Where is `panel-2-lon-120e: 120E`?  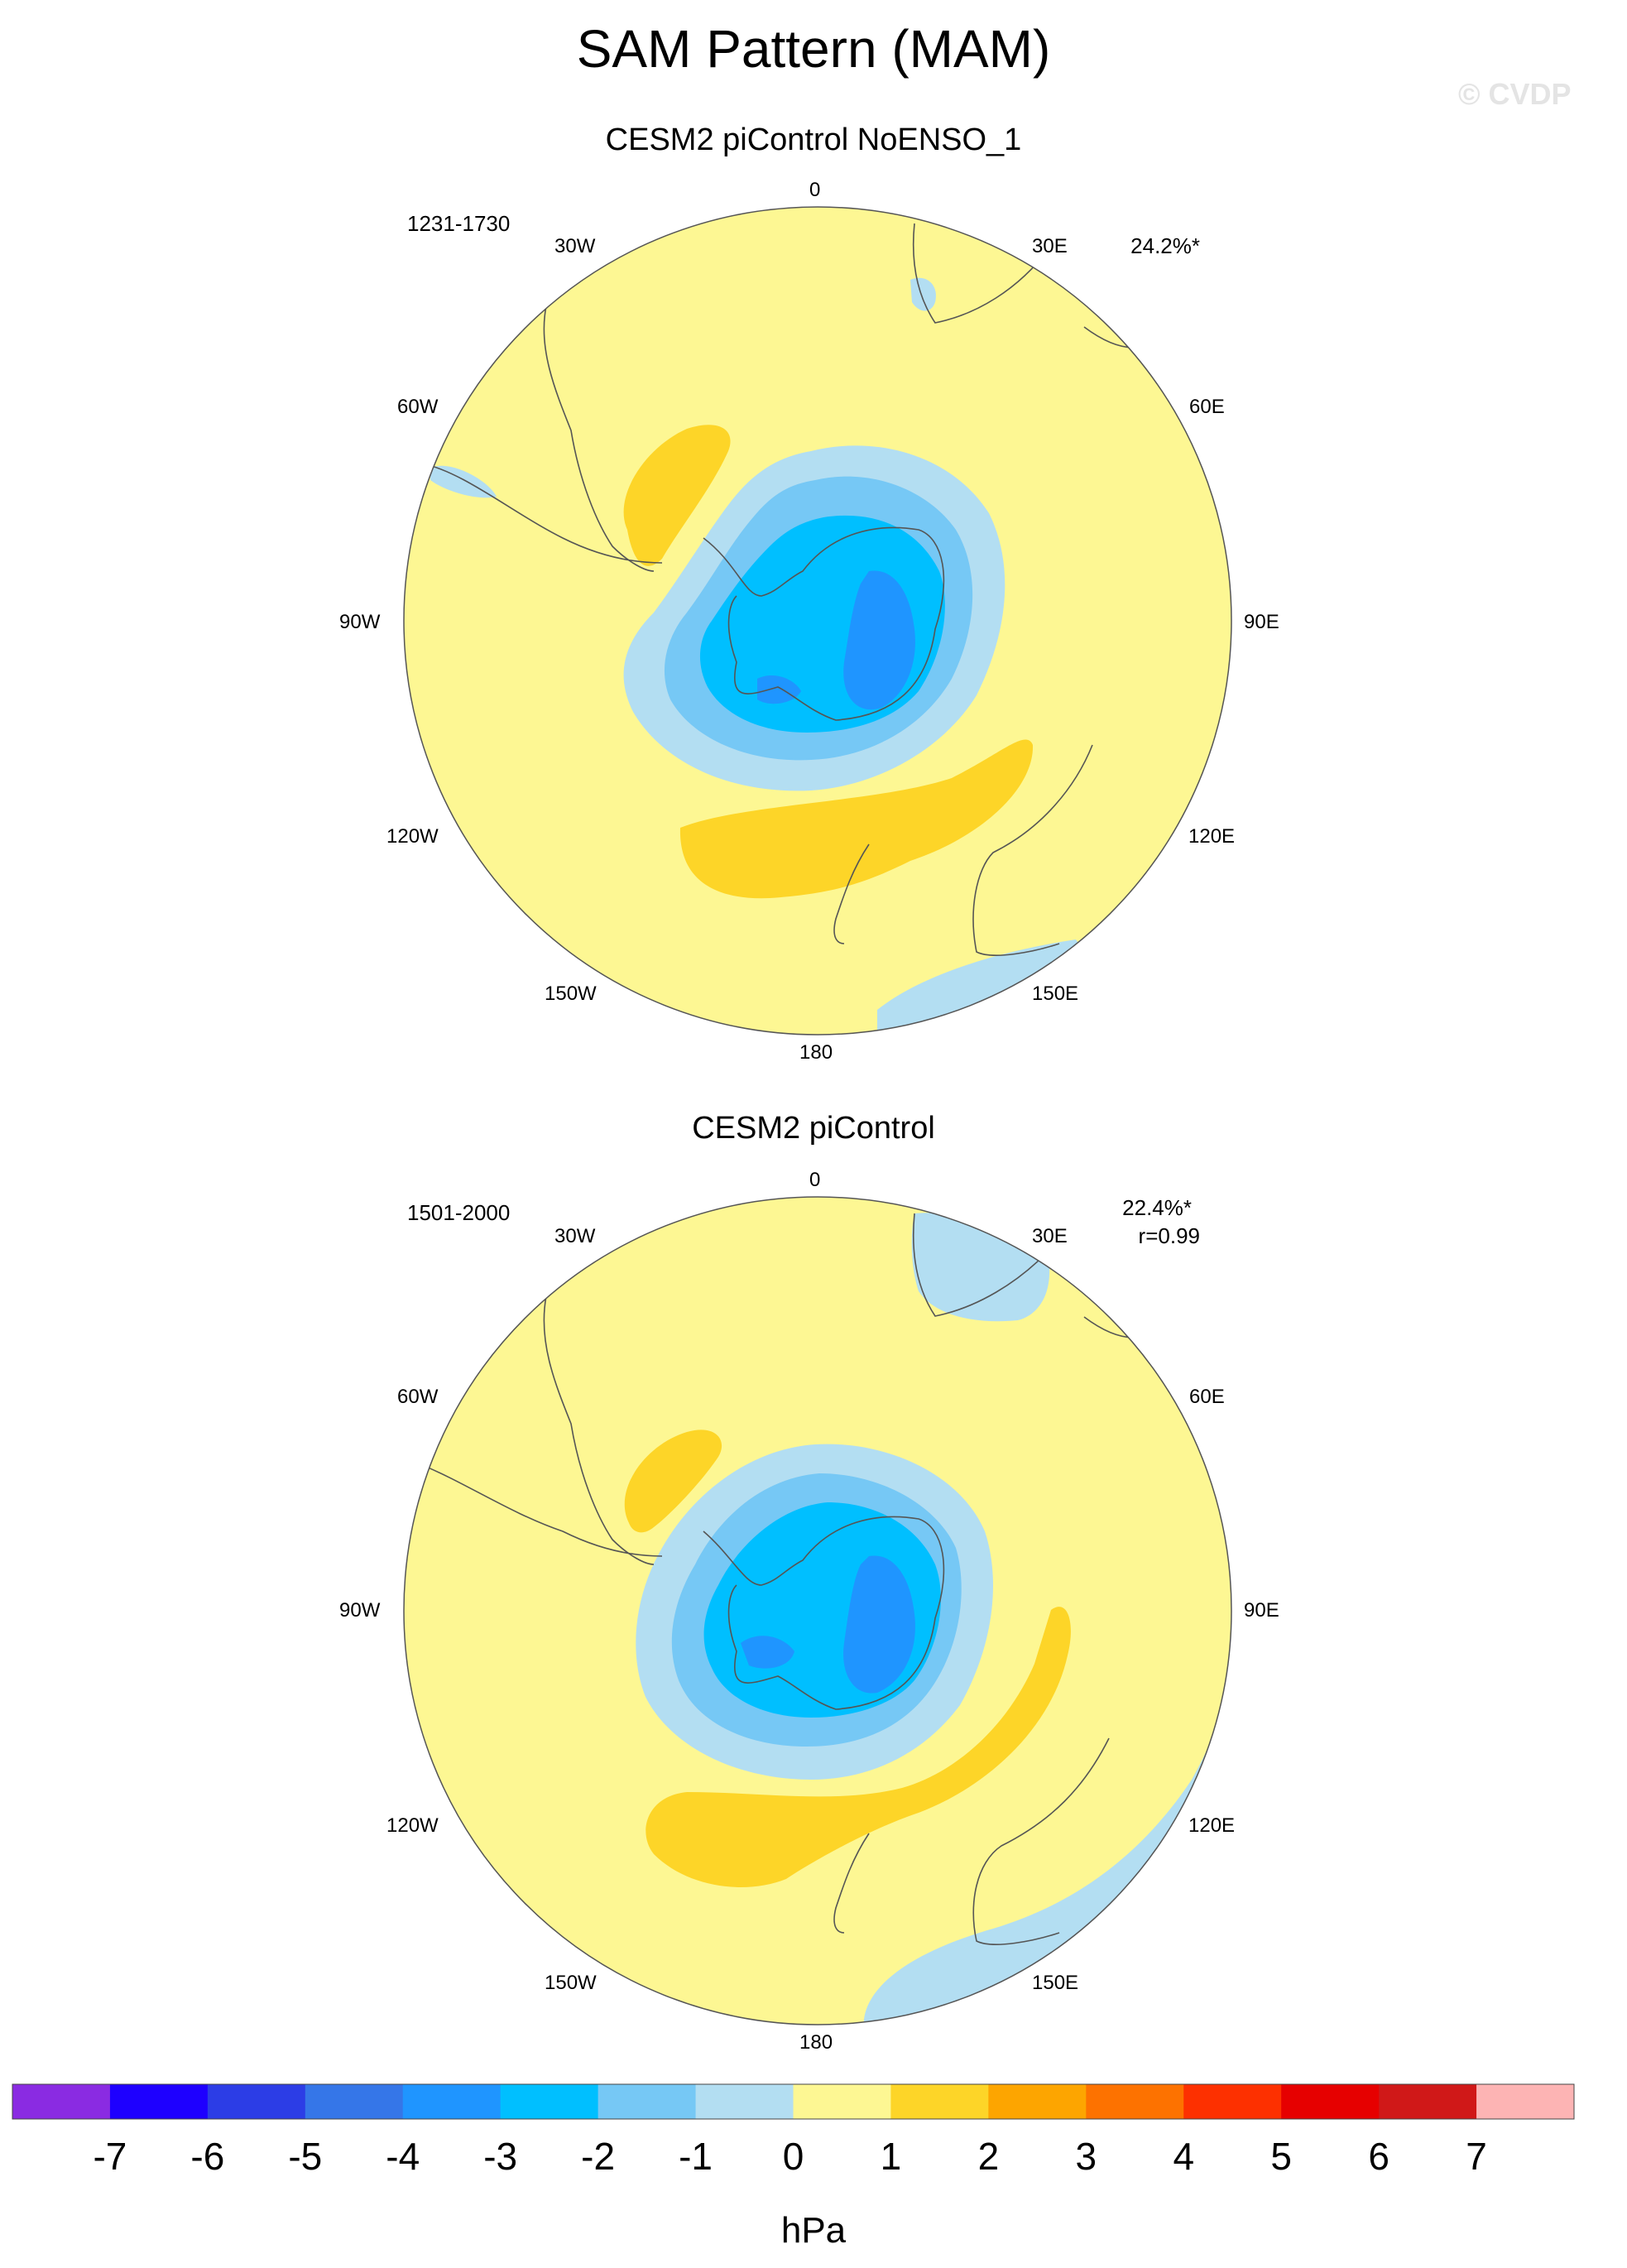 panel-2-lon-120e: 120E is located at coordinates (1212, 1826).